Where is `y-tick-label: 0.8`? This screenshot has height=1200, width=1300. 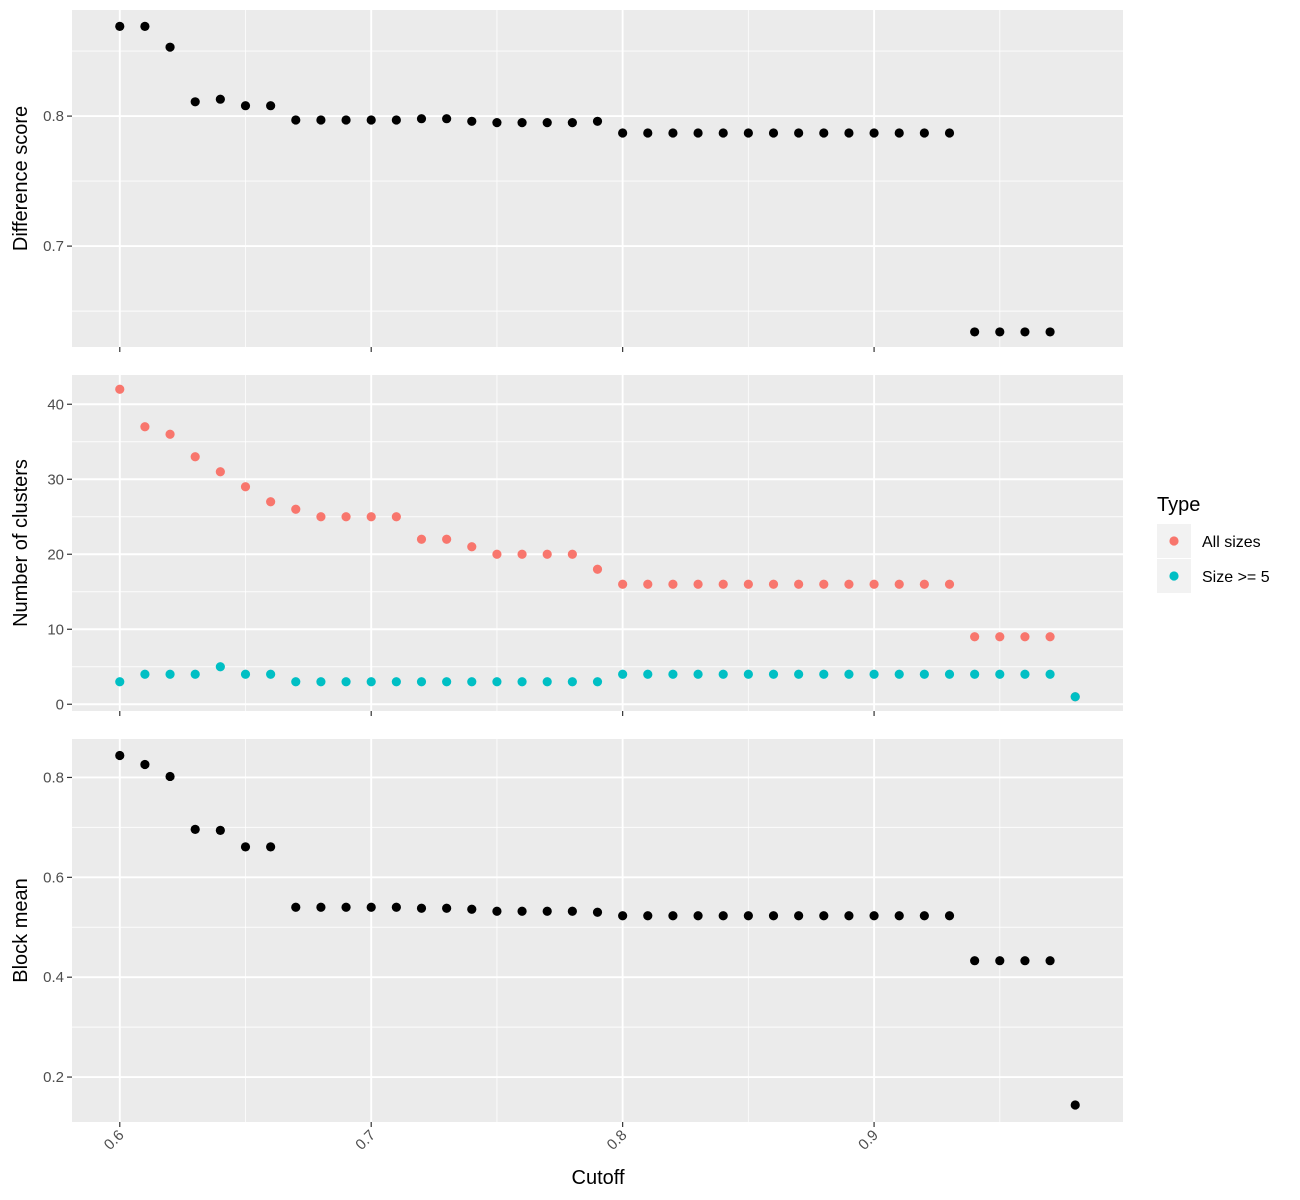
y-tick-label: 0.8 is located at coordinates (53, 777).